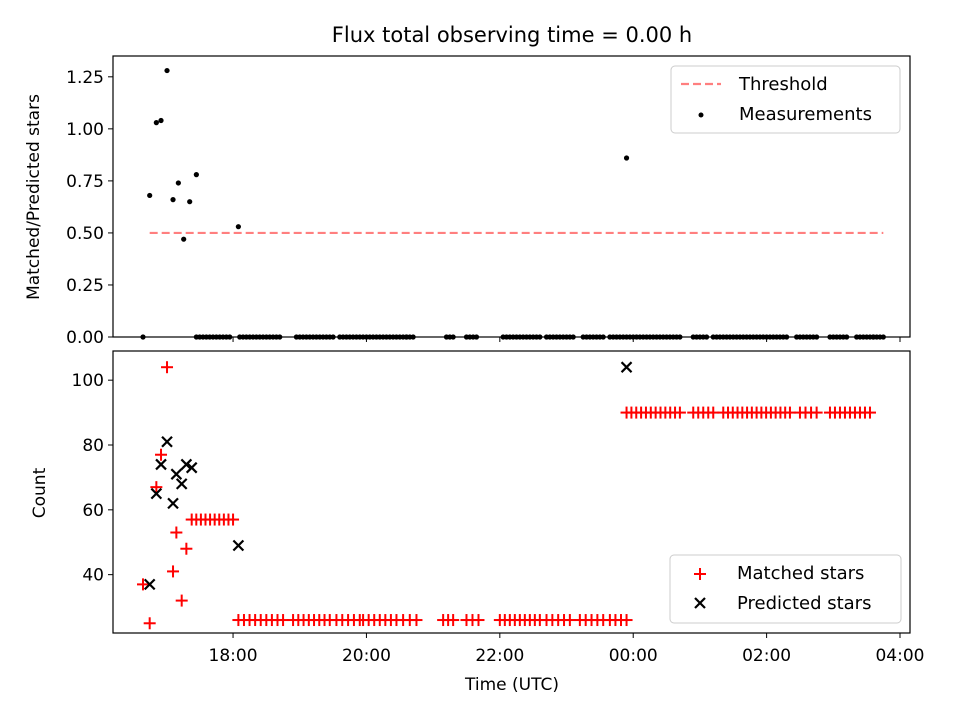 This screenshot has width=960, height=720. Describe the element at coordinates (499, 656) in the screenshot. I see `x-tick-label: 22:00` at that location.